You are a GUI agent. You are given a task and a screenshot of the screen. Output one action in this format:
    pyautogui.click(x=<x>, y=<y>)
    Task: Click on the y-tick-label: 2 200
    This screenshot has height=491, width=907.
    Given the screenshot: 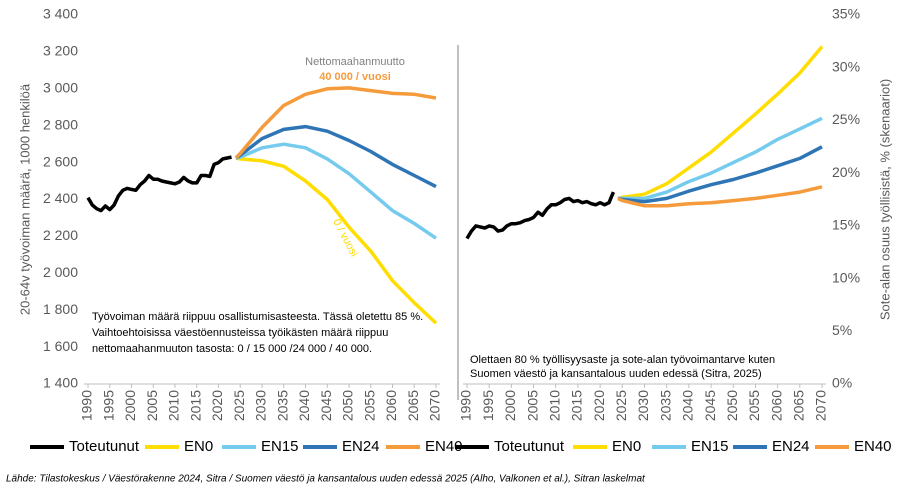 What is the action you would take?
    pyautogui.click(x=60, y=235)
    